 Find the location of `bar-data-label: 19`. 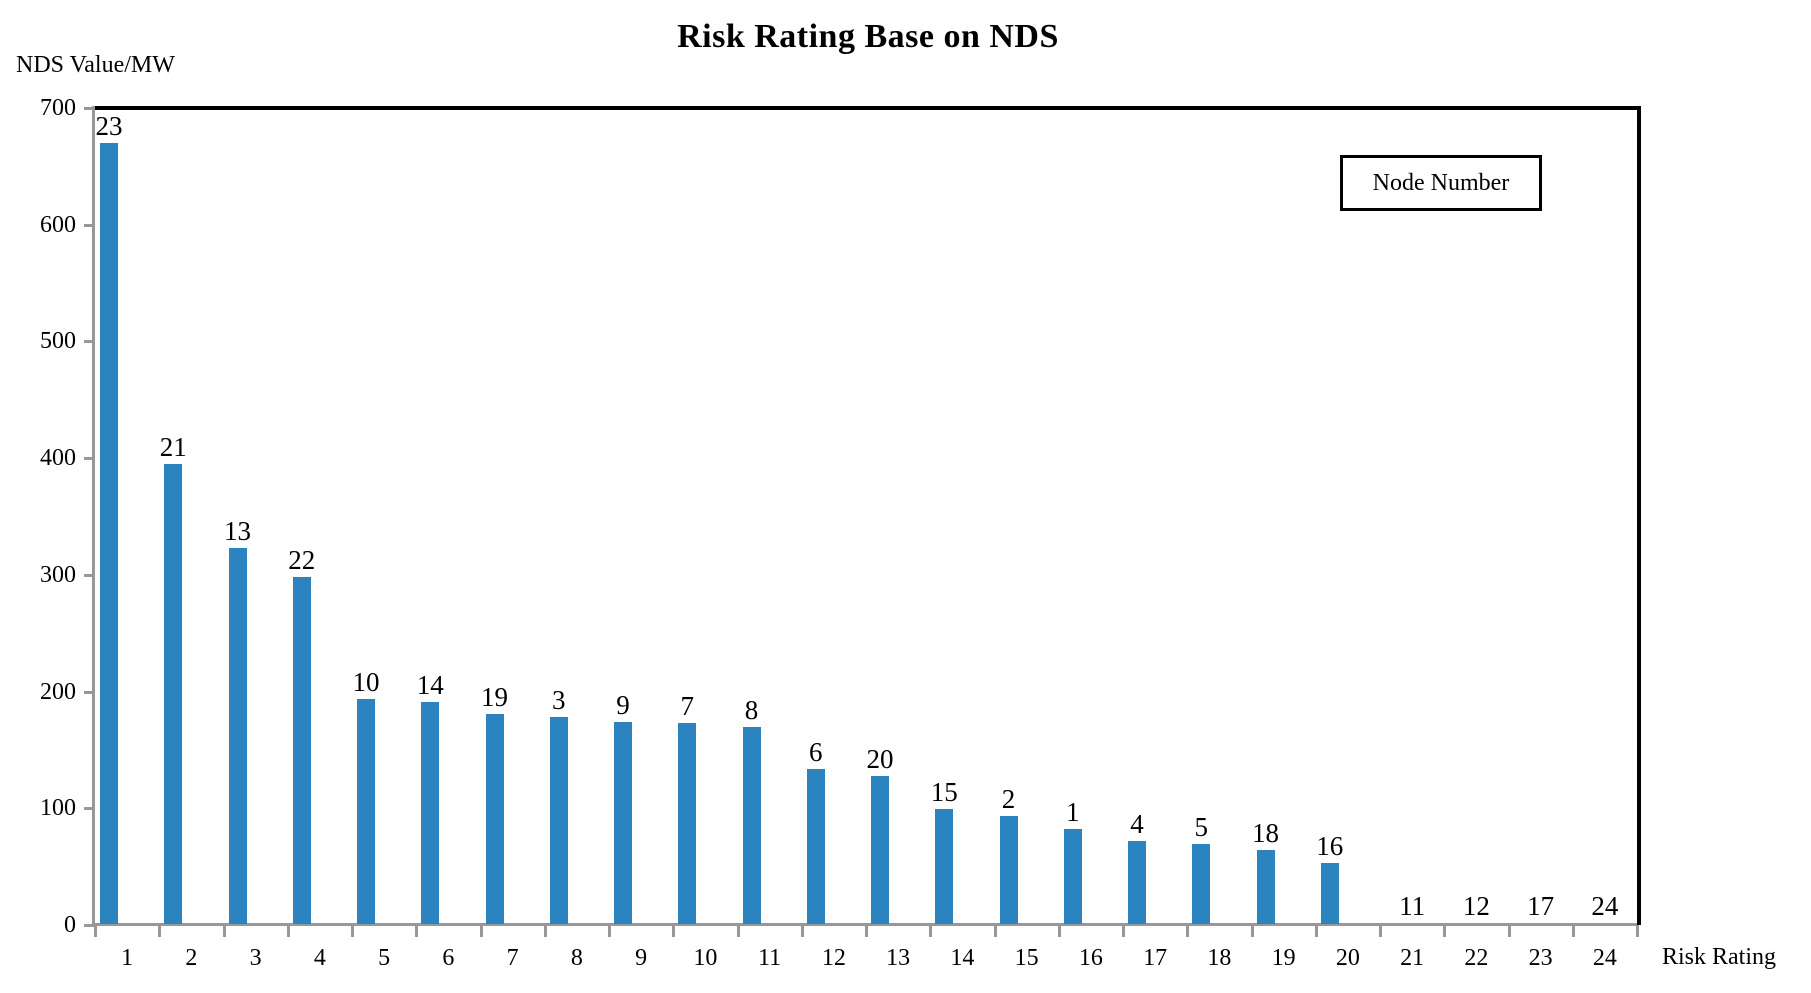

bar-data-label: 19 is located at coordinates (494, 696).